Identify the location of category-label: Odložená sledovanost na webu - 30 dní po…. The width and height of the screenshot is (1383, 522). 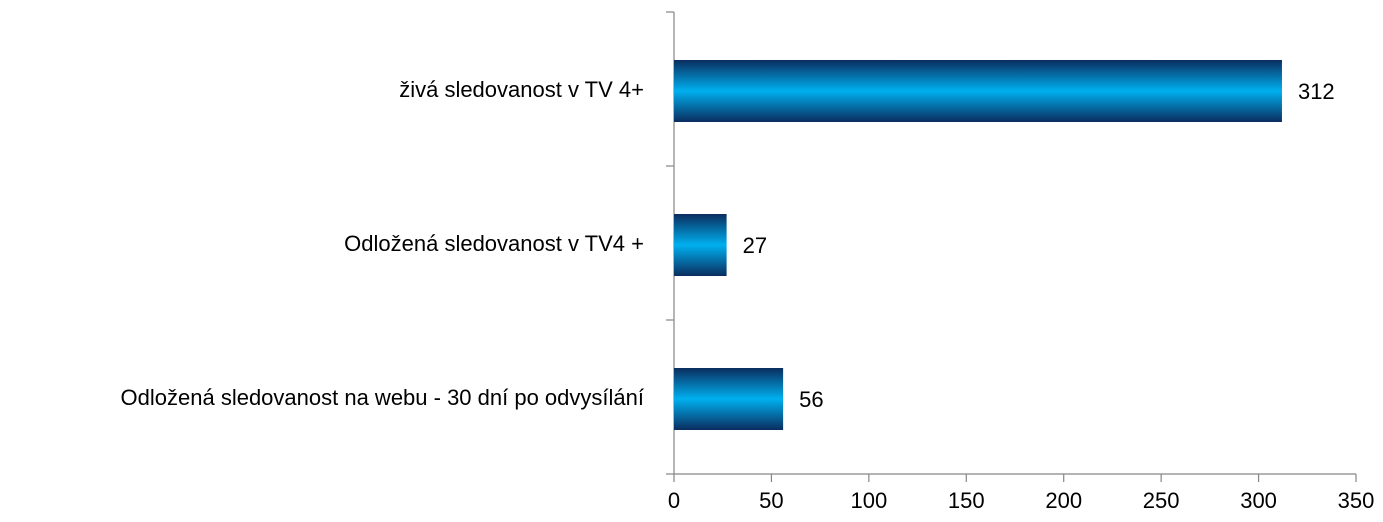
(382, 397).